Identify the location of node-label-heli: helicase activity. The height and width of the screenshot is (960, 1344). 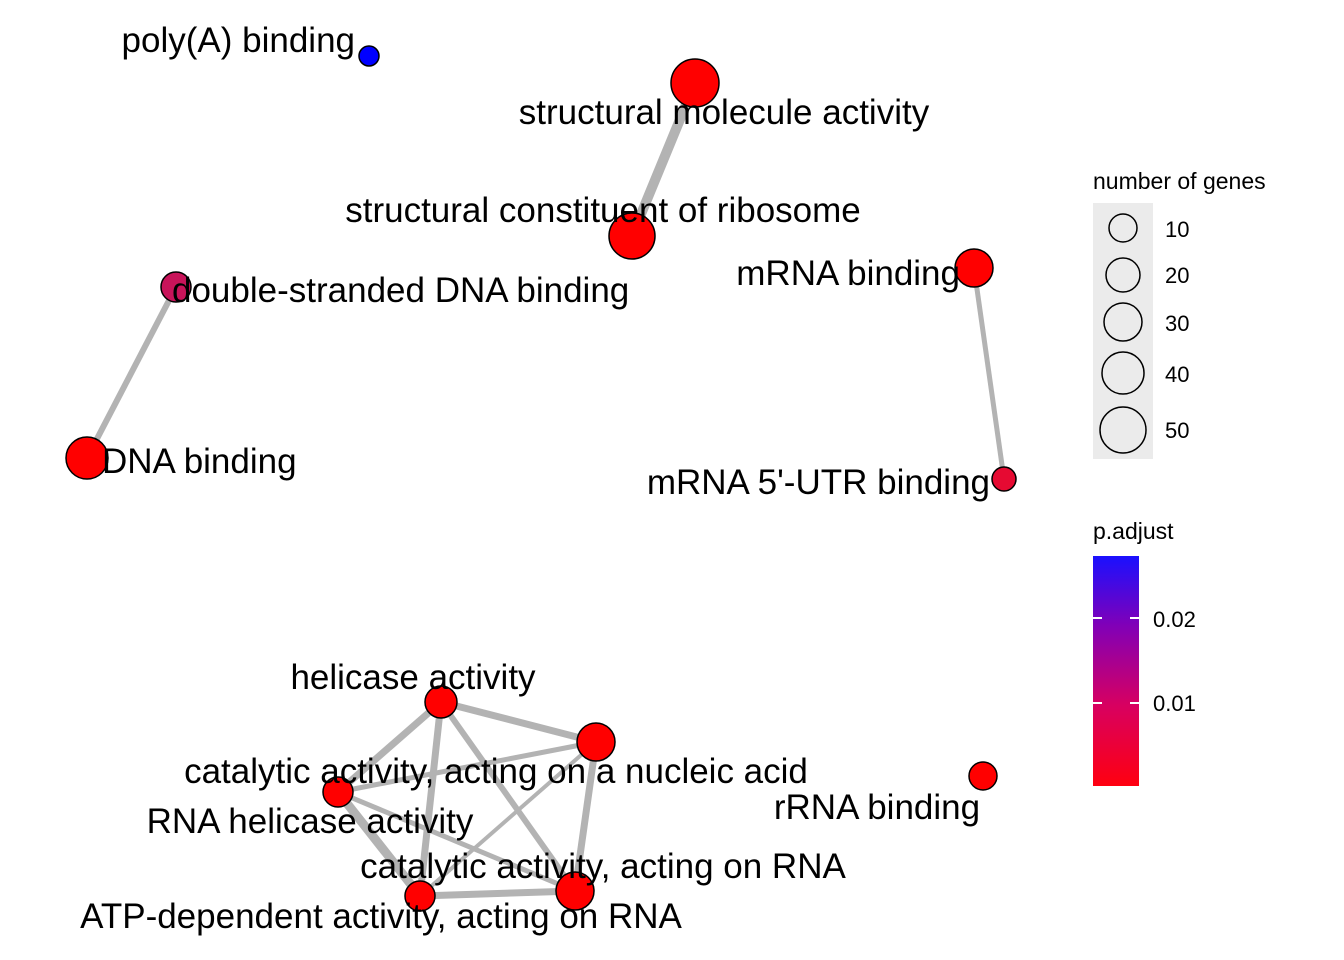
(413, 677).